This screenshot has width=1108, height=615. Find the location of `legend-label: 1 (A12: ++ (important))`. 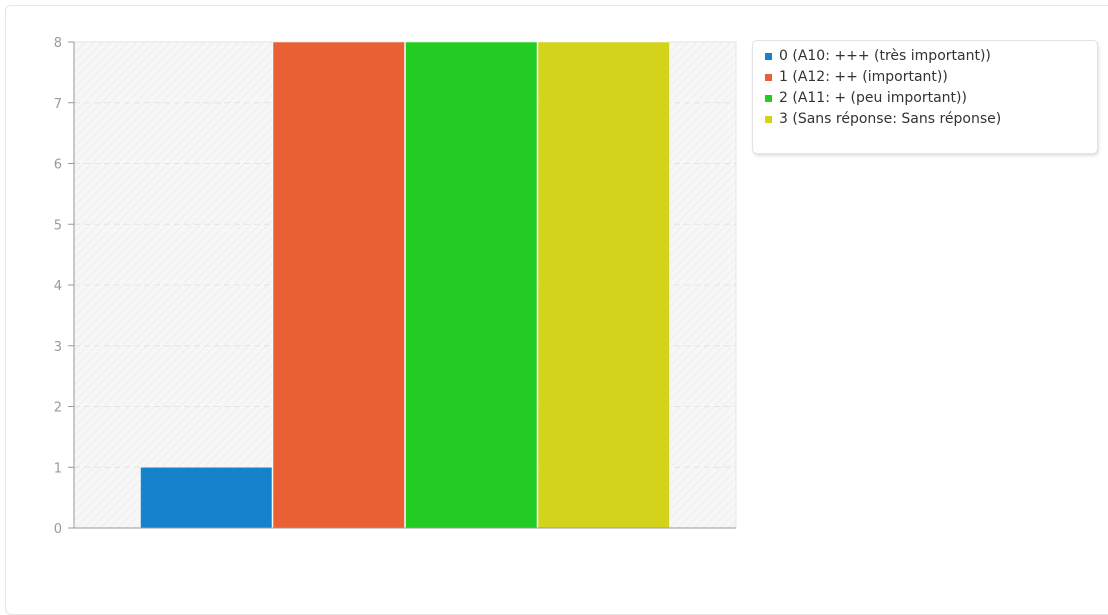

legend-label: 1 (A12: ++ (important)) is located at coordinates (863, 77).